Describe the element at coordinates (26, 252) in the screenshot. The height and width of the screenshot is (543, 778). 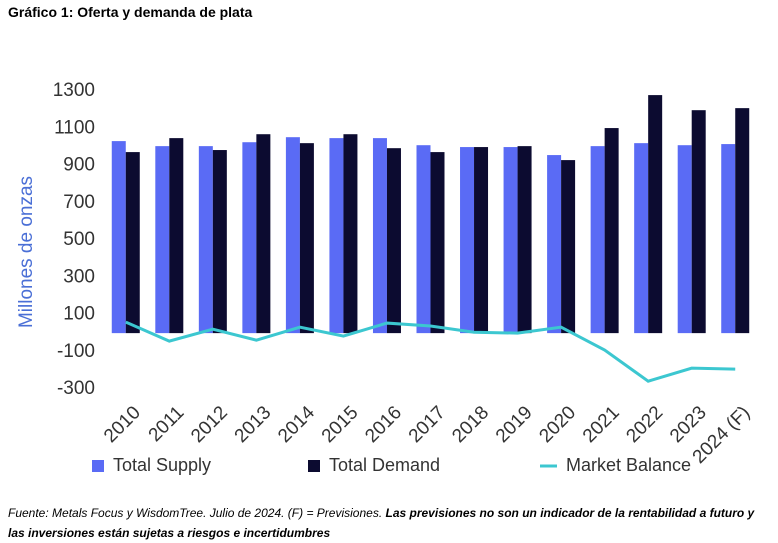
I see `y-axis-label: Millones de onzas` at that location.